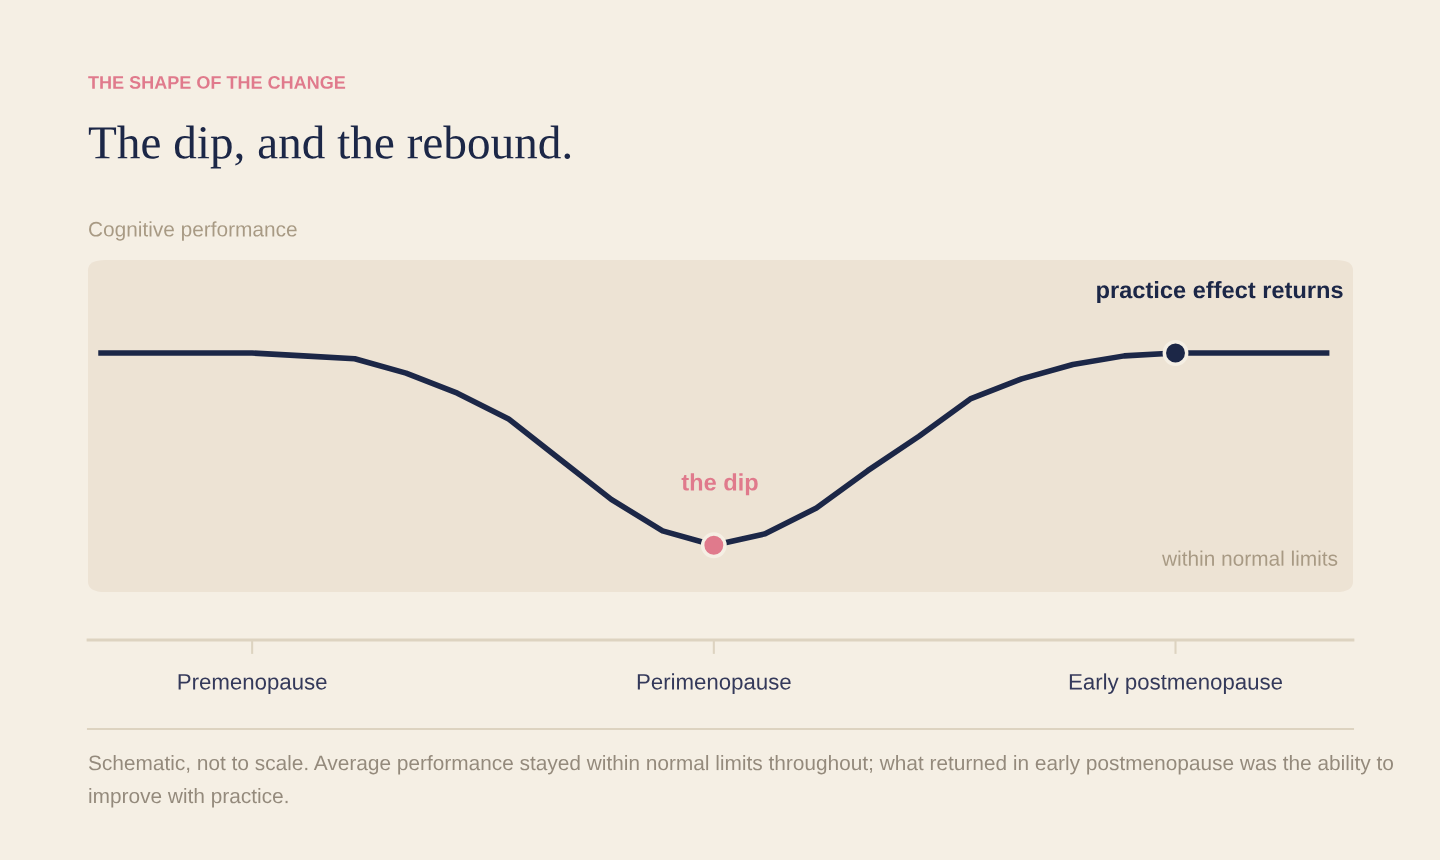 Image resolution: width=1440 pixels, height=860 pixels. Describe the element at coordinates (217, 82) in the screenshot. I see `chart-subtitle: THE SHAPE OF THE CHANGE` at that location.